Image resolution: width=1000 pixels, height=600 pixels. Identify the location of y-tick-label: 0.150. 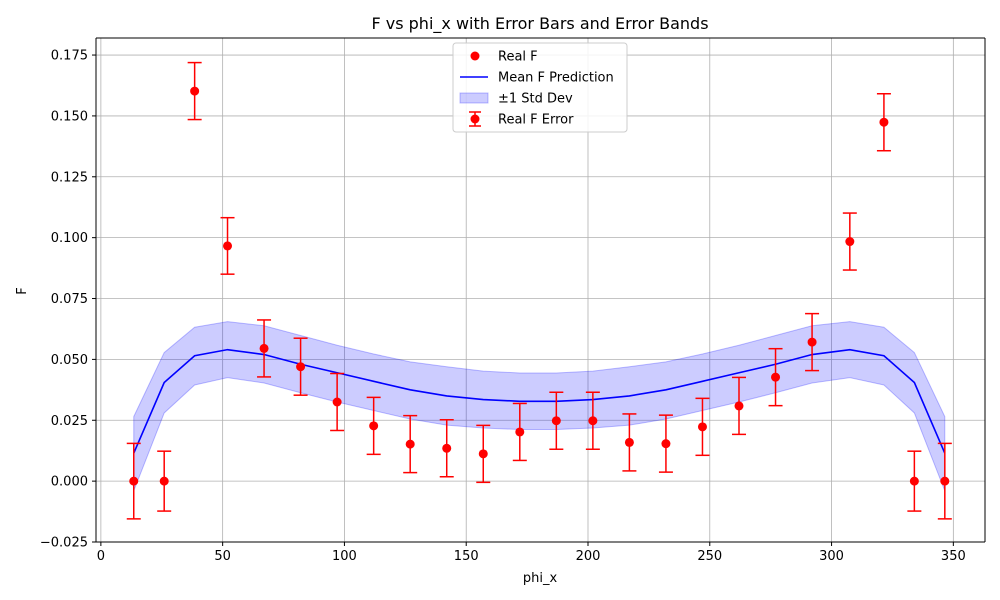
(69, 116).